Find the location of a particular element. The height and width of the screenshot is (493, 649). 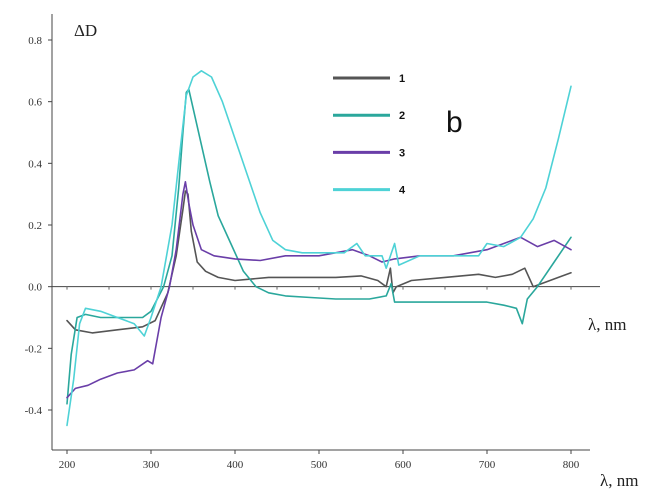

y-tick-label: 0.6 is located at coordinates (35, 103).